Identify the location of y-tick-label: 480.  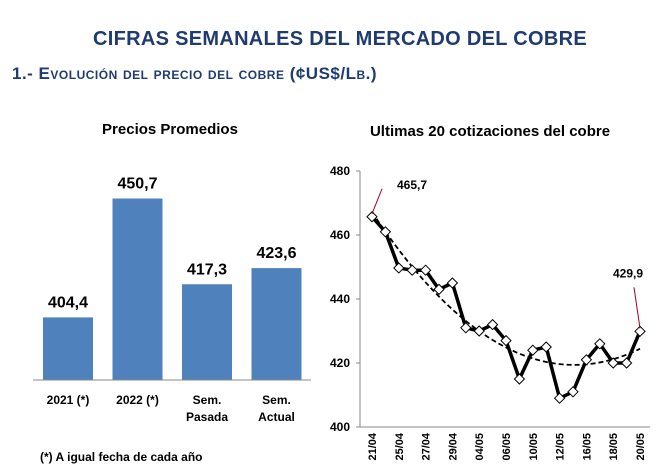
(340, 171).